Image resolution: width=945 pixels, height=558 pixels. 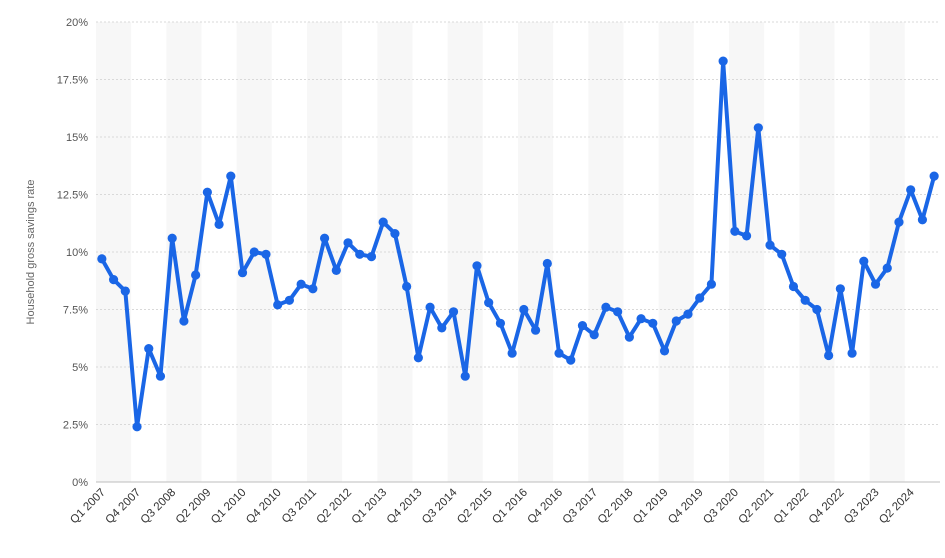 What do you see at coordinates (897, 506) in the screenshot?
I see `x-tick-label: Q2 2024` at bounding box center [897, 506].